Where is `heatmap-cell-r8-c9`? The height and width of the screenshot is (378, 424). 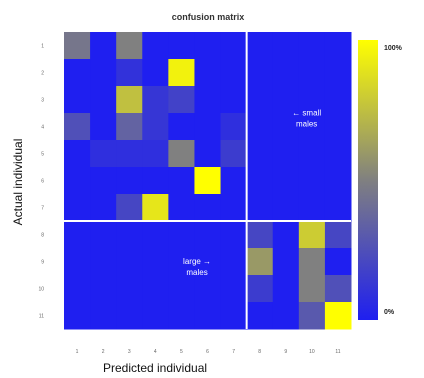
heatmap-cell-r8-c9 is located at coordinates (286, 235).